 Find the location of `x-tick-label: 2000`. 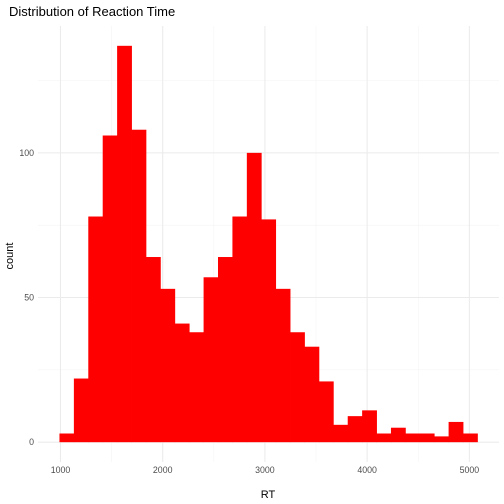

x-tick-label: 2000 is located at coordinates (163, 470).